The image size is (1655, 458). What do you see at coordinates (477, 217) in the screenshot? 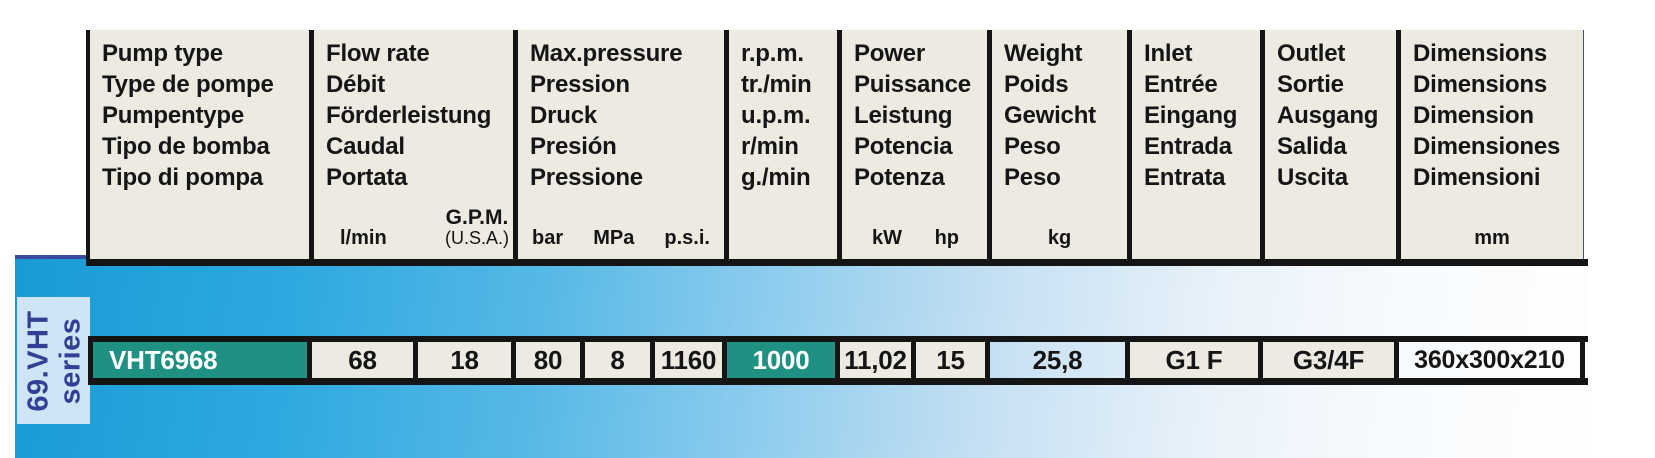
I see `unit-gpm: G.P.M.` at bounding box center [477, 217].